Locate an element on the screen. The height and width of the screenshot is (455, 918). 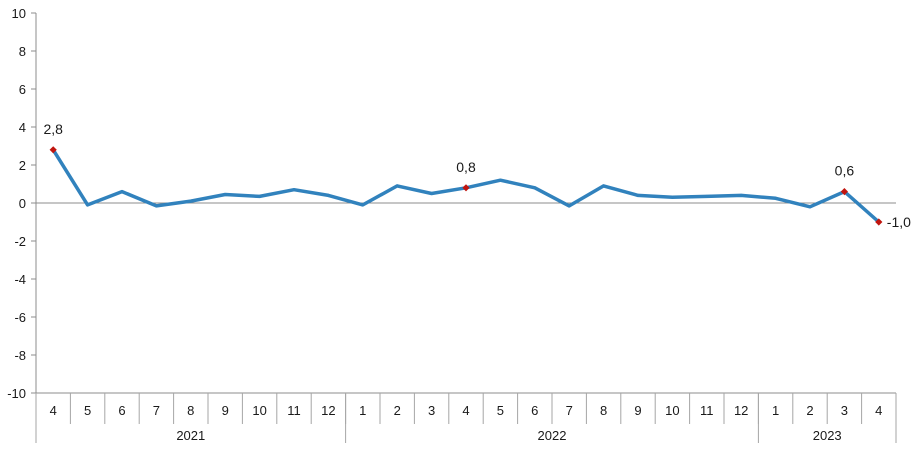
year-label: 2021 is located at coordinates (190, 435).